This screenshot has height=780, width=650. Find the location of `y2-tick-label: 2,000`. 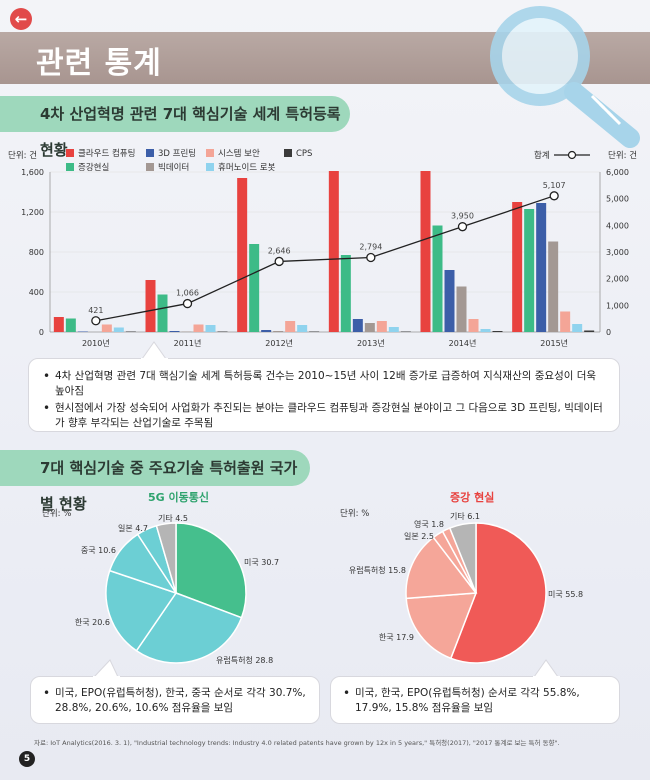

y2-tick-label: 2,000 is located at coordinates (617, 279).